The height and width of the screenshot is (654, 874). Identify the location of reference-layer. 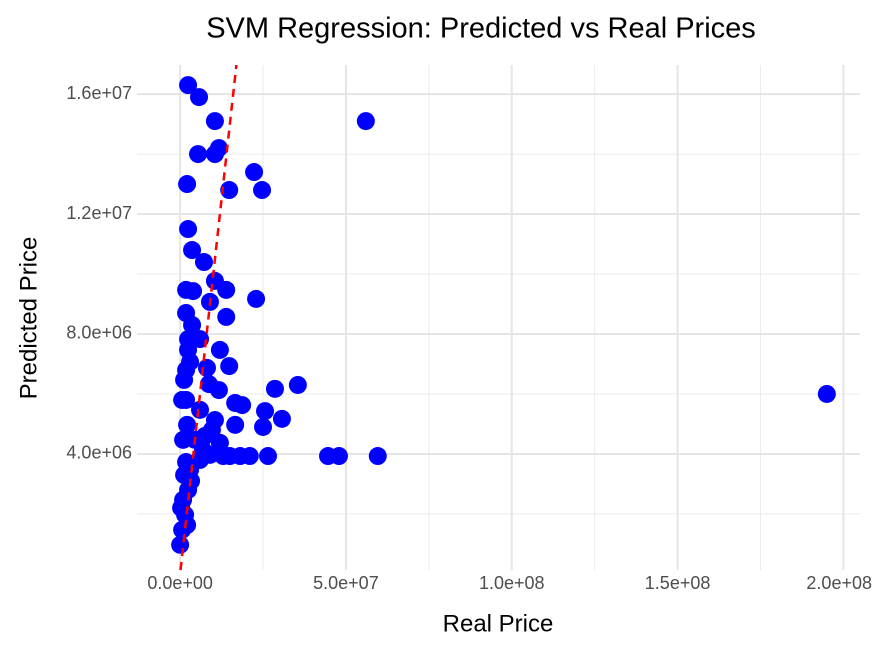
(208, 317).